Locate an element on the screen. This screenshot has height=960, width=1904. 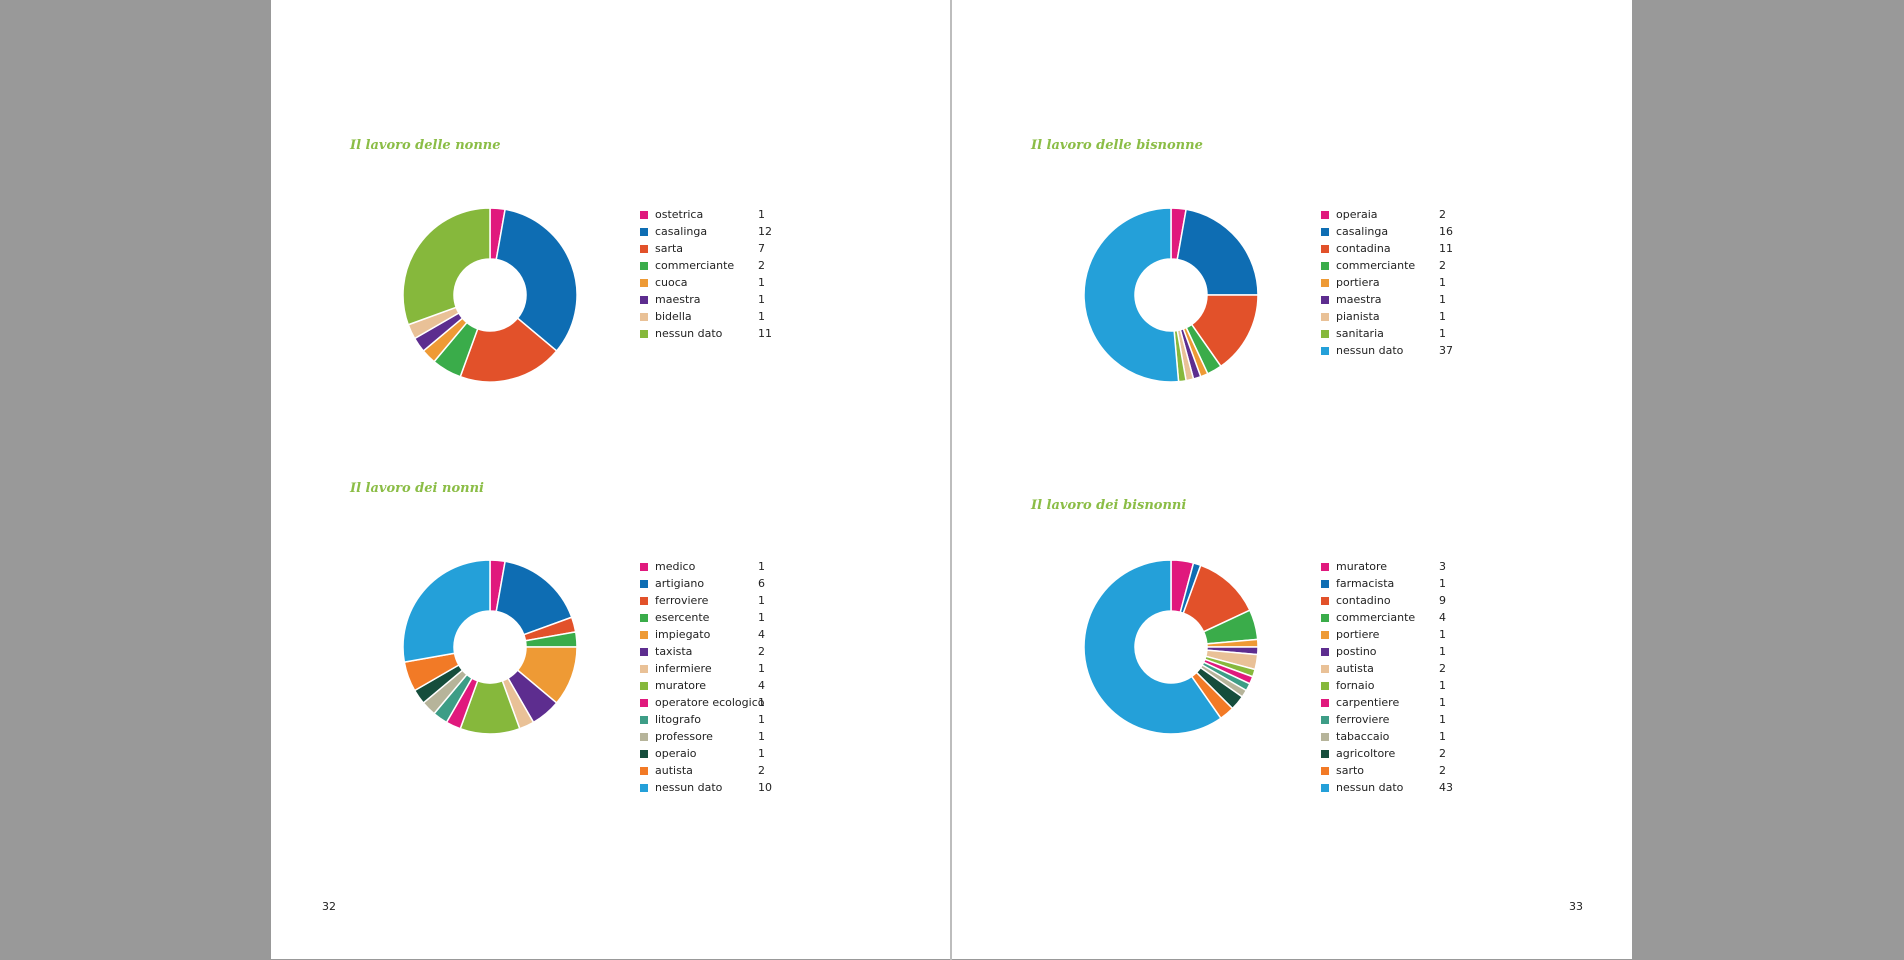
legend-label: pianista is located at coordinates (1358, 316).